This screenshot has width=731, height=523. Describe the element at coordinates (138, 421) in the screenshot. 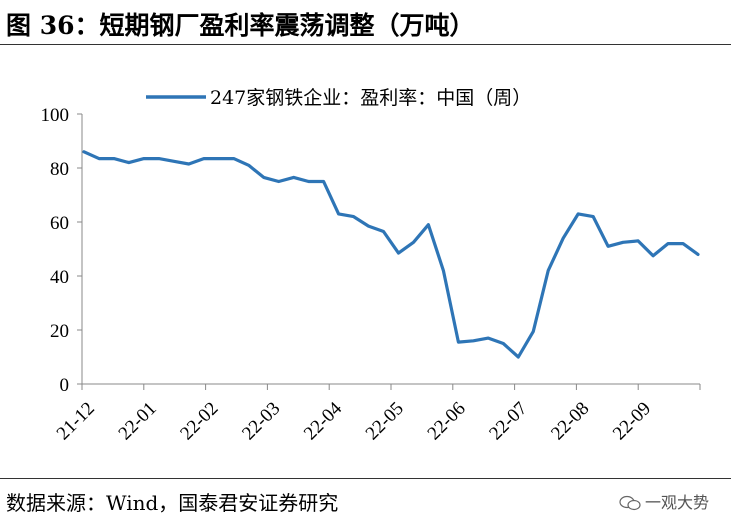

I see `x-tick-label: 22-01` at that location.